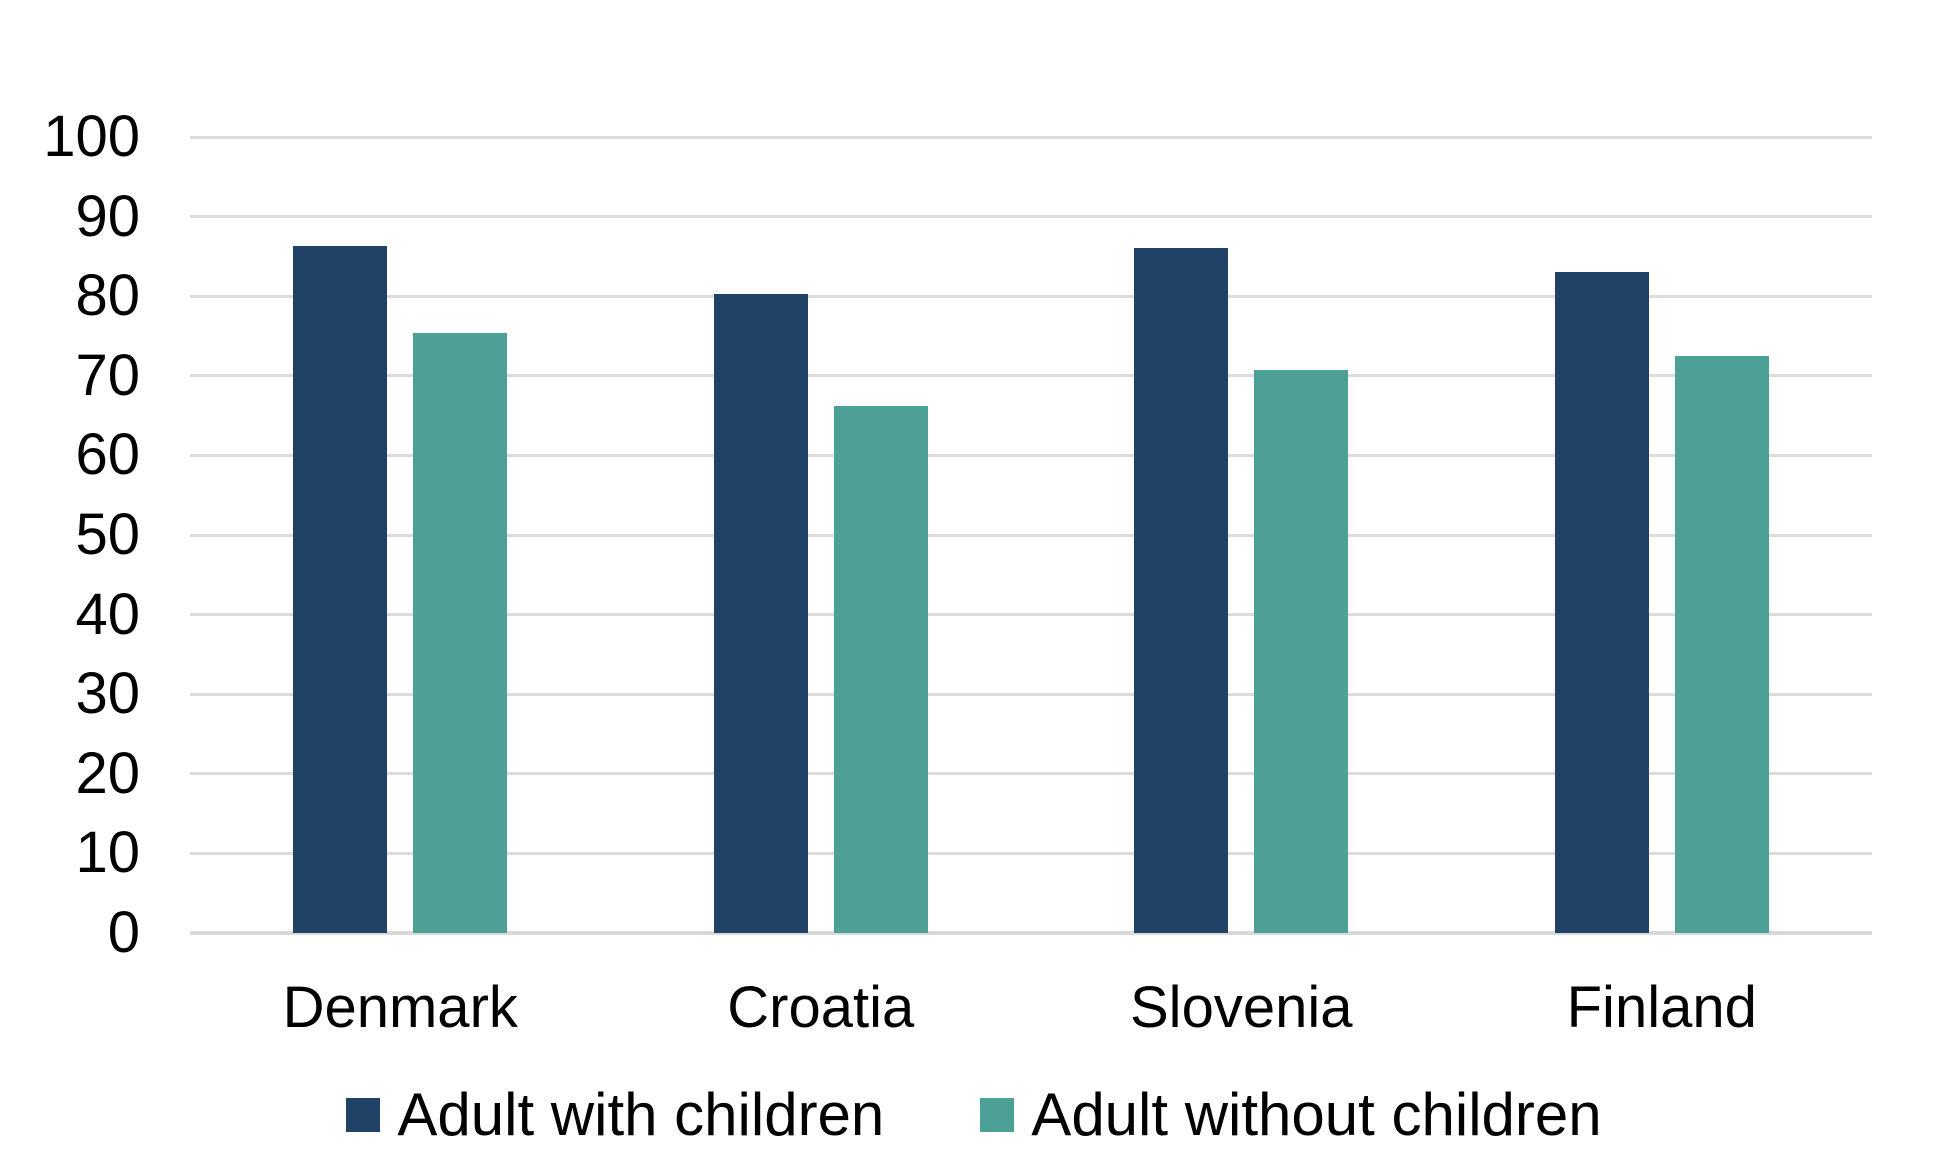 This screenshot has height=1176, width=1948. Describe the element at coordinates (1661, 1007) in the screenshot. I see `category-label-finland: Finland` at that location.